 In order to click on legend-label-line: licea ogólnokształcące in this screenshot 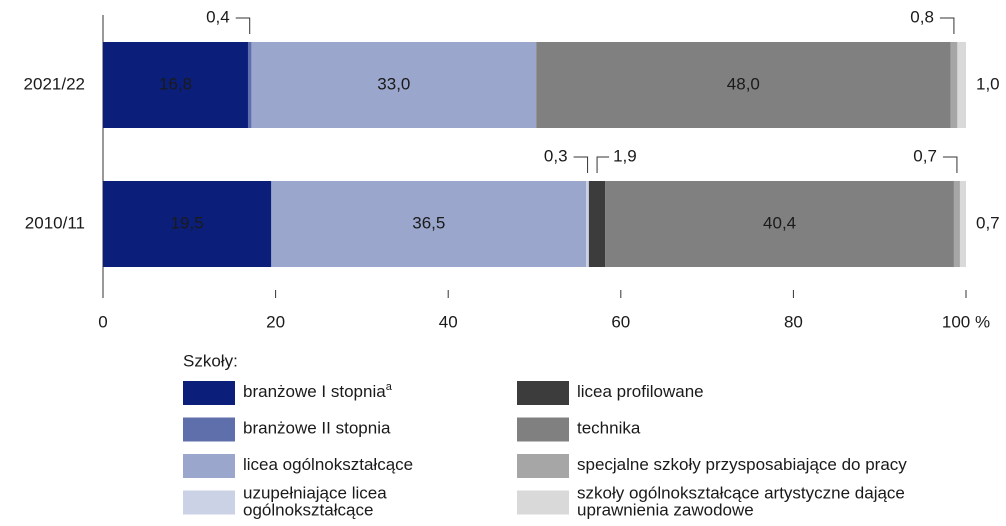, I will do `click(328, 464)`.